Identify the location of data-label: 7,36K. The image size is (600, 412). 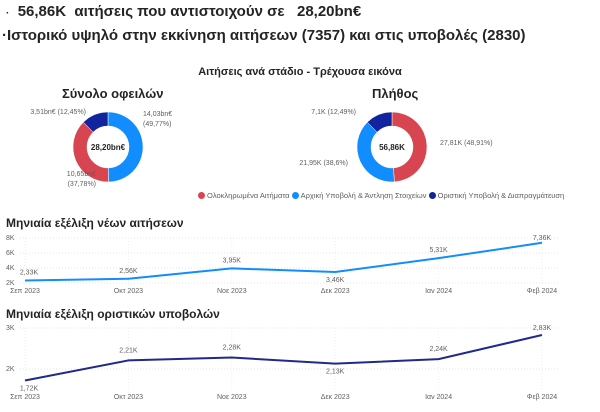
(542, 238).